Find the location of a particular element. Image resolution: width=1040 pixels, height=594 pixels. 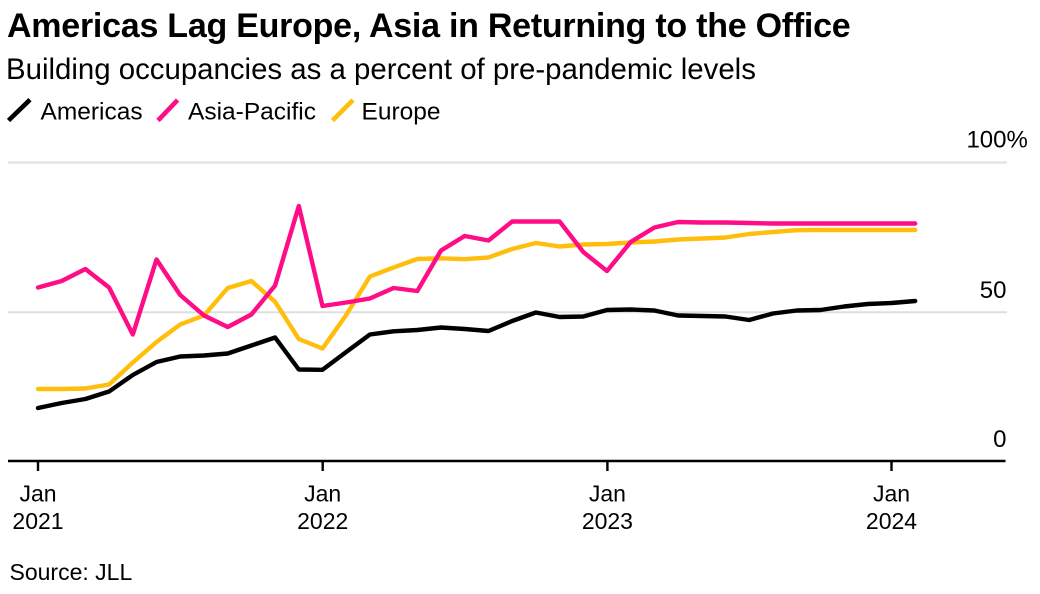

svg-text: Americas is located at coordinates (92, 111).